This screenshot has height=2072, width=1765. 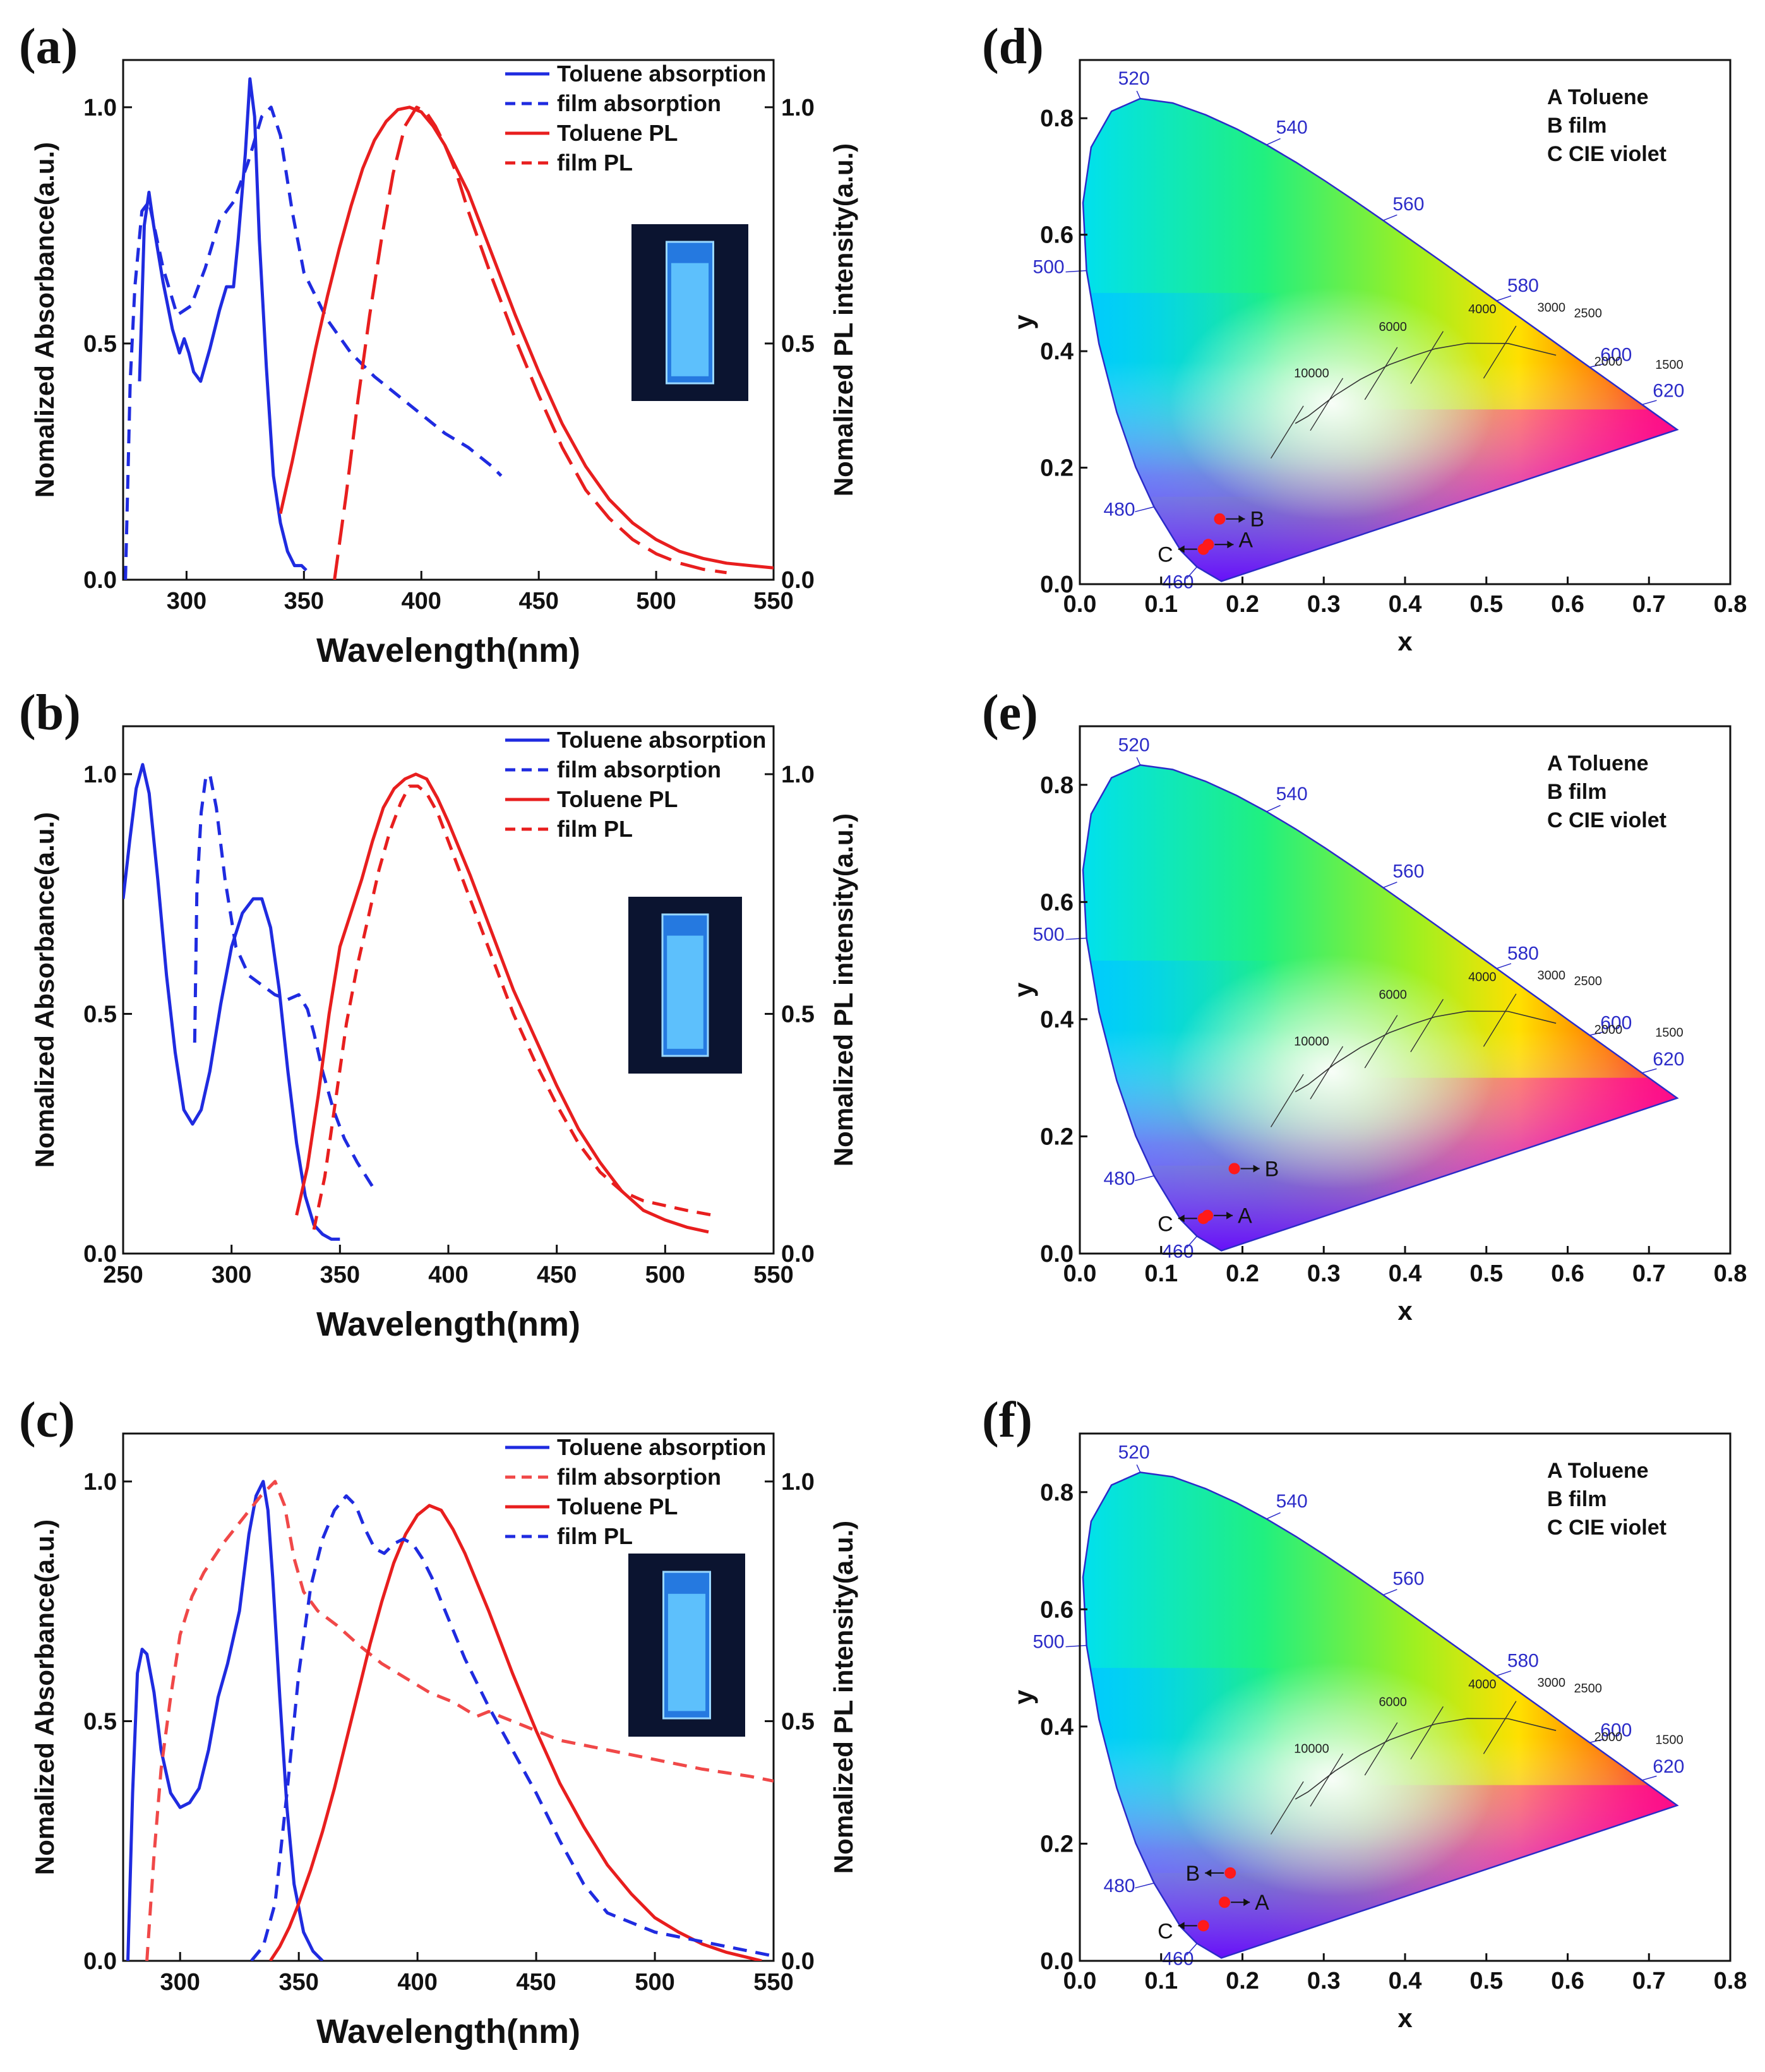 What do you see at coordinates (1080, 1981) in the screenshot?
I see `x-tick-label: 0.0` at bounding box center [1080, 1981].